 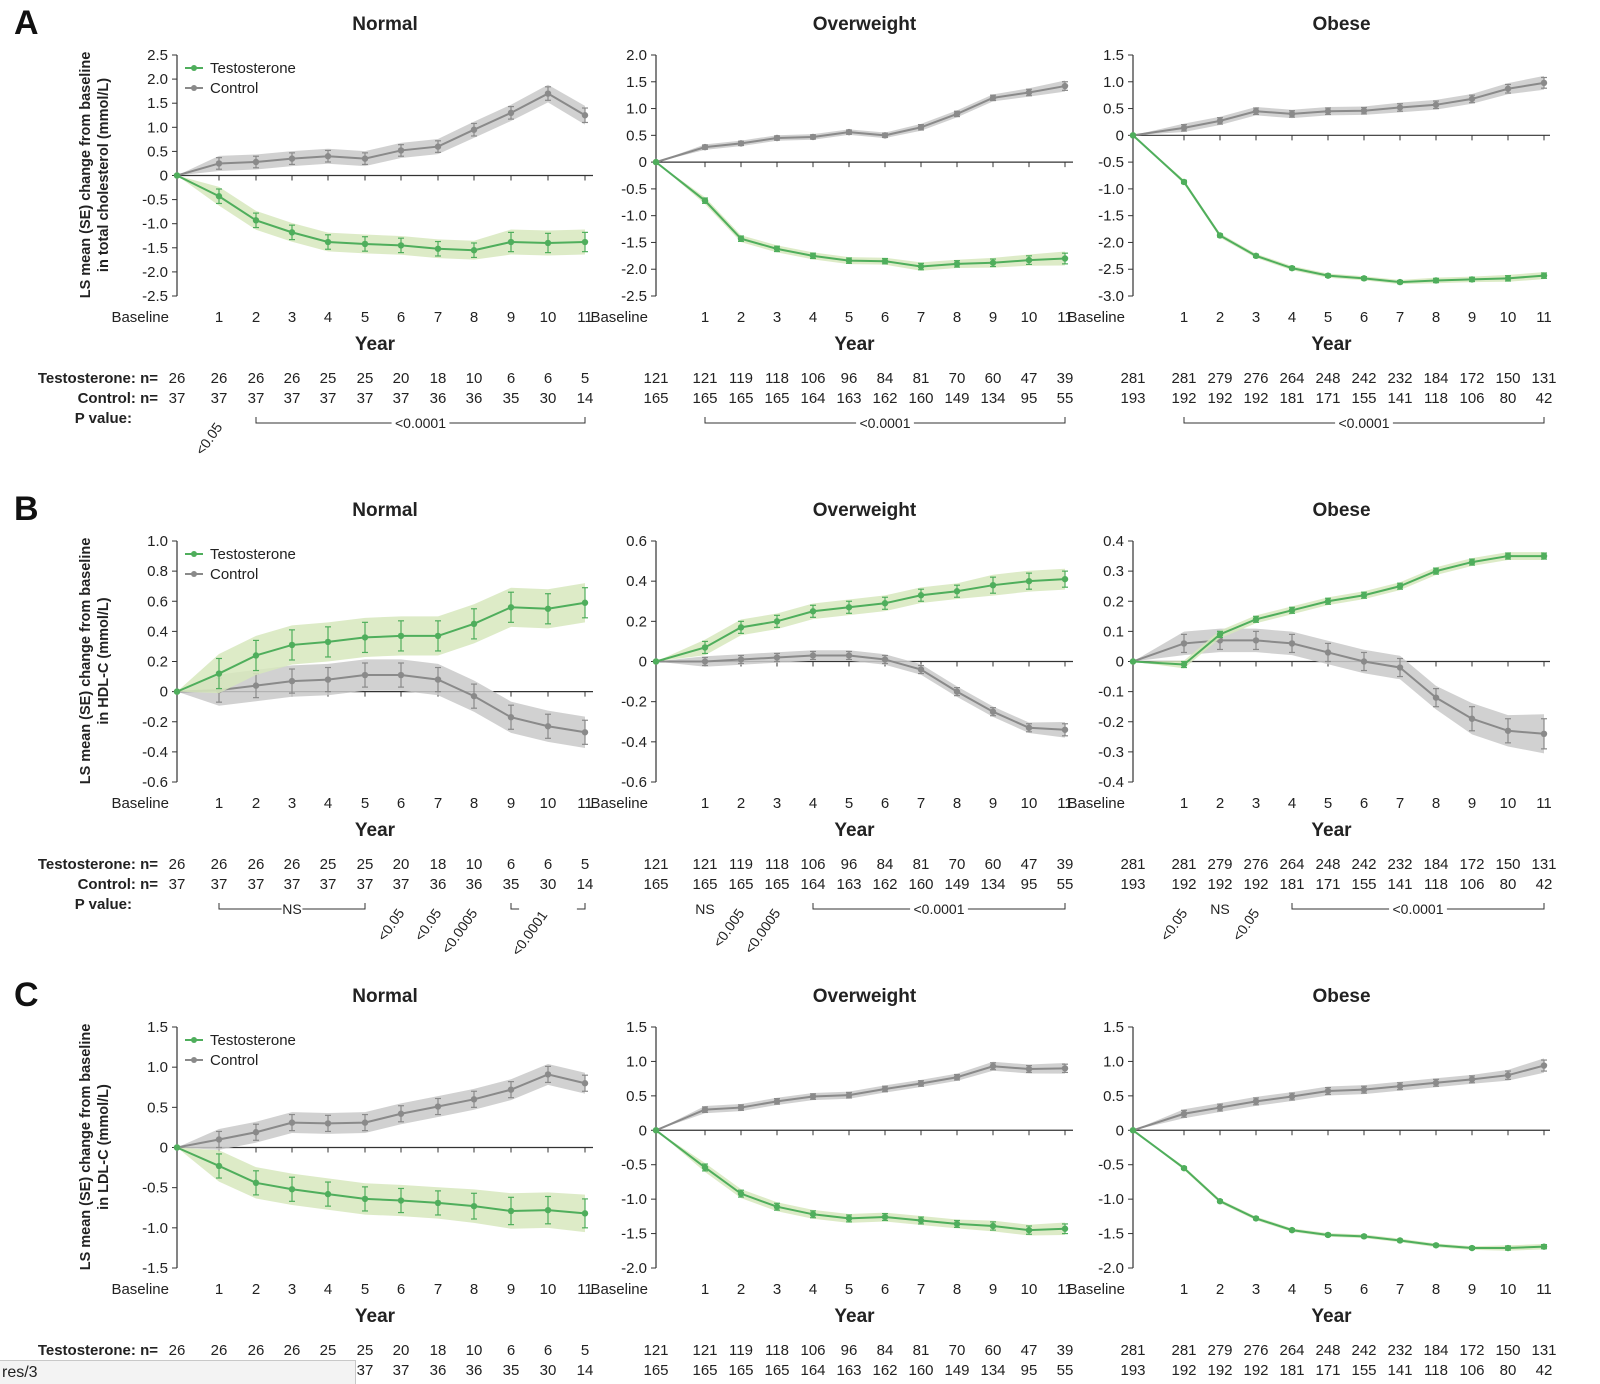 I want to click on x-tick-label: 6, so click(x=1364, y=803).